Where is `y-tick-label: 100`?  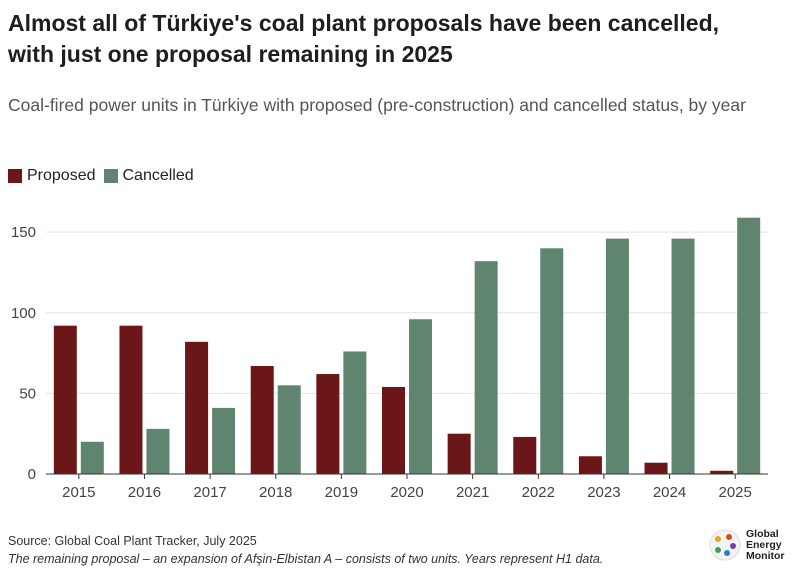
y-tick-label: 100 is located at coordinates (23, 313).